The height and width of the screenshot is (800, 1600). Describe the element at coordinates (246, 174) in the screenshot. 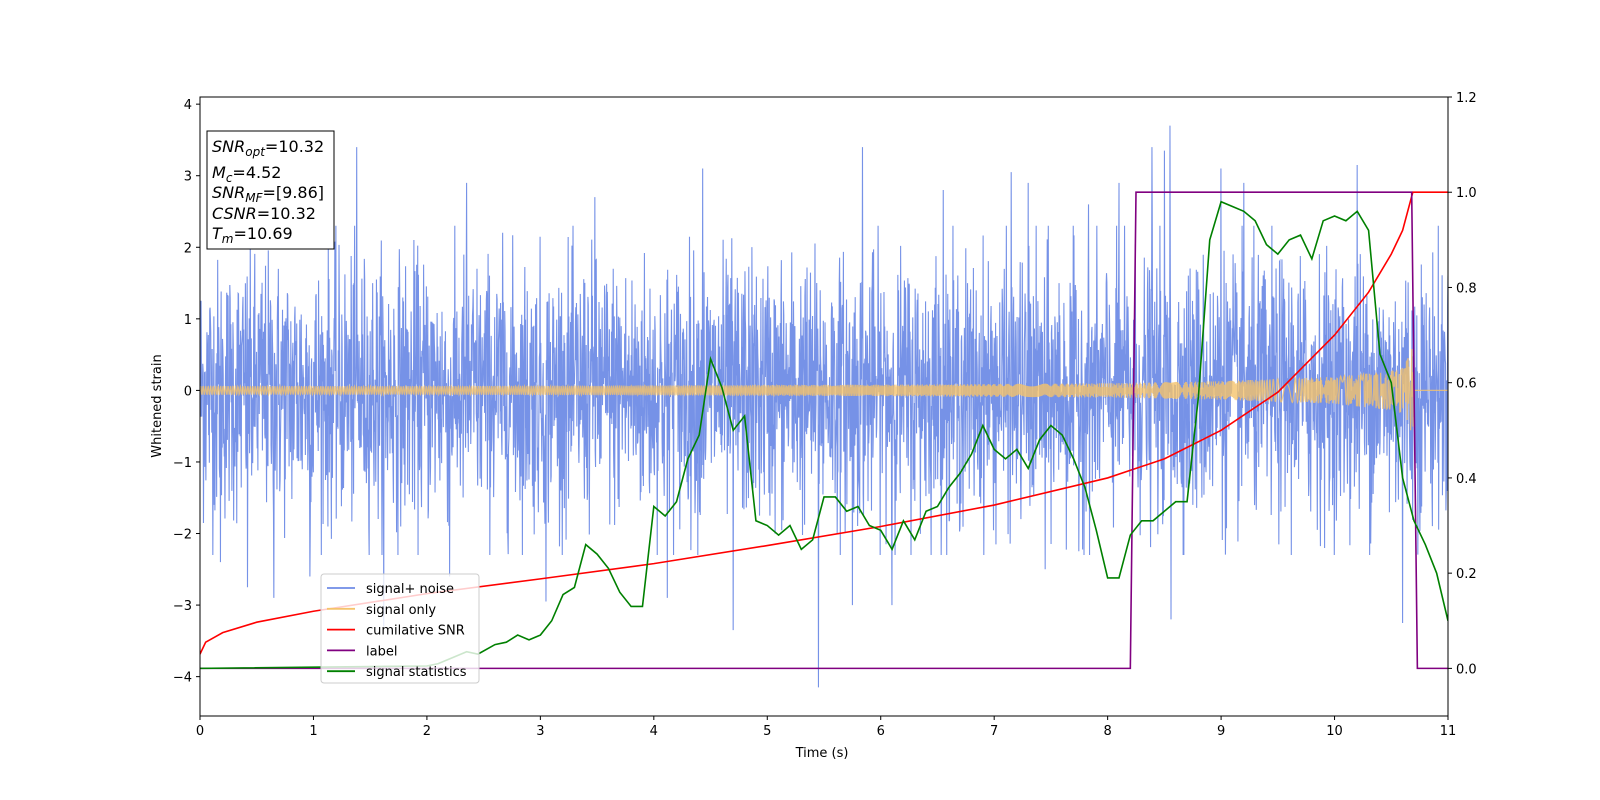

I see `annotation-mc: Mc=4.52` at that location.